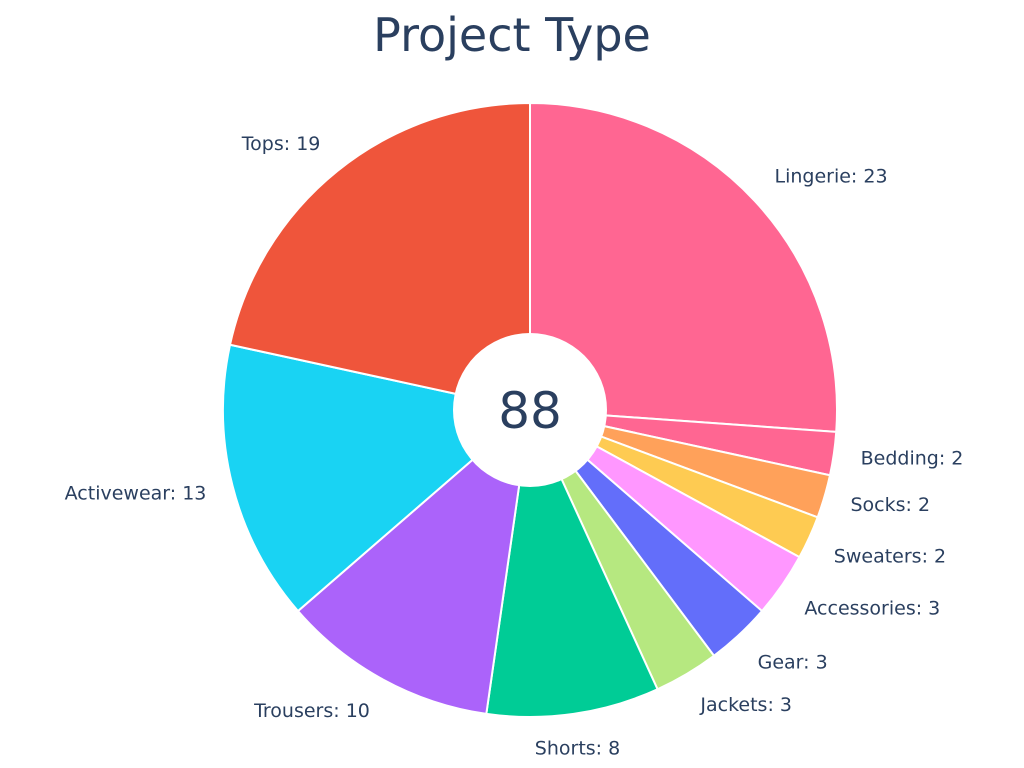  Describe the element at coordinates (683, 267) in the screenshot. I see `pie-slice-lingerie` at that location.